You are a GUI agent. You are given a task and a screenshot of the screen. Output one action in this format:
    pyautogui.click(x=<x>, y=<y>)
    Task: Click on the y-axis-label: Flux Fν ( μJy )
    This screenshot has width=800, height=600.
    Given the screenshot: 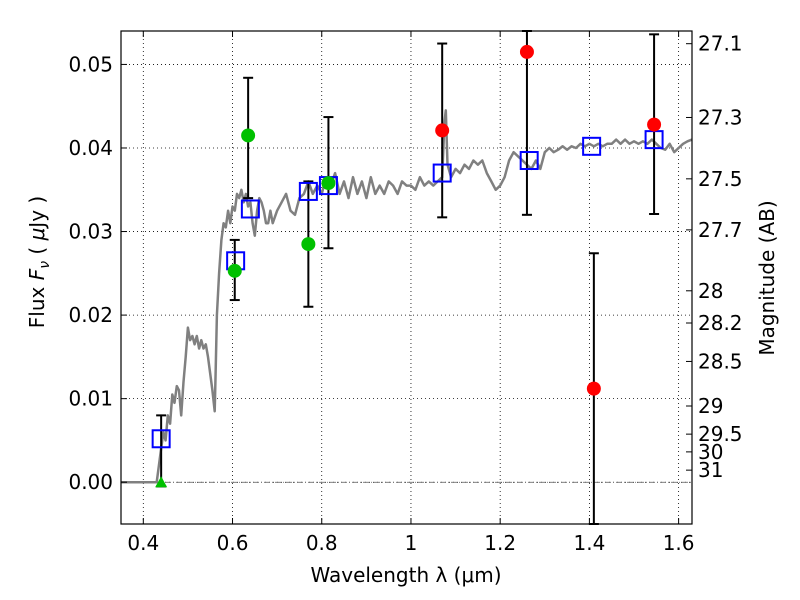 What is the action you would take?
    pyautogui.click(x=39, y=262)
    